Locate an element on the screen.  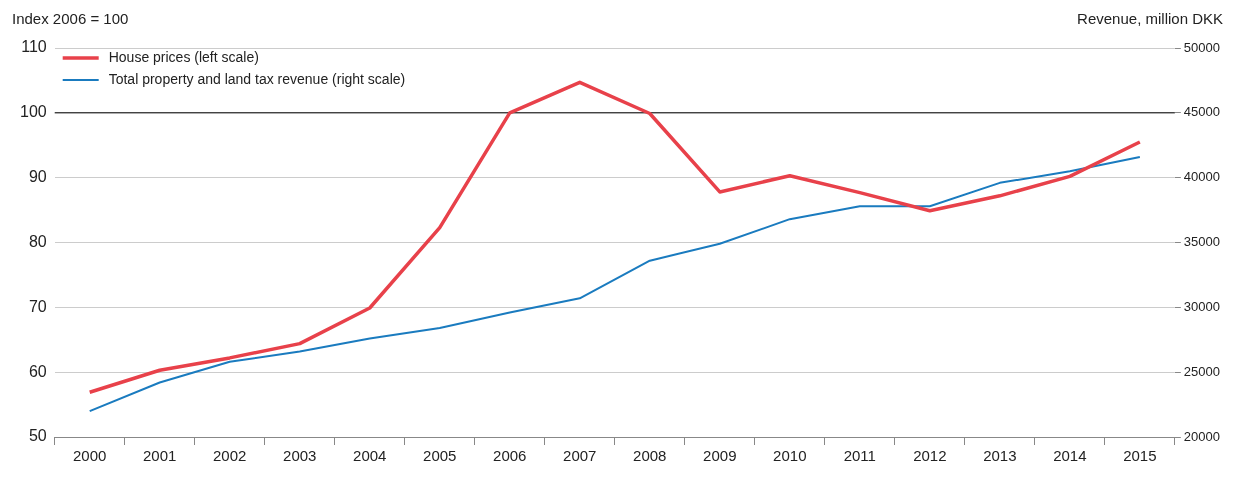
x-tick-label: 2010 is located at coordinates (790, 456).